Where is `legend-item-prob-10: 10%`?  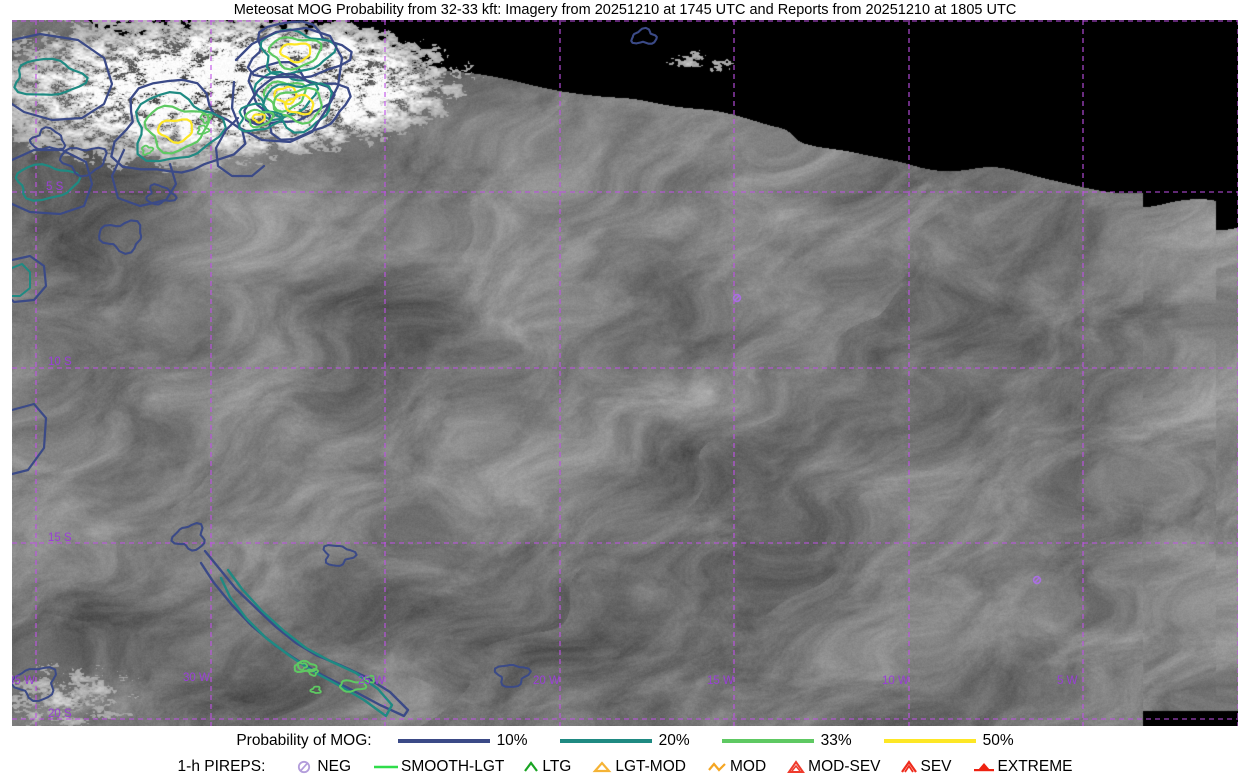
legend-item-prob-10: 10% is located at coordinates (462, 741).